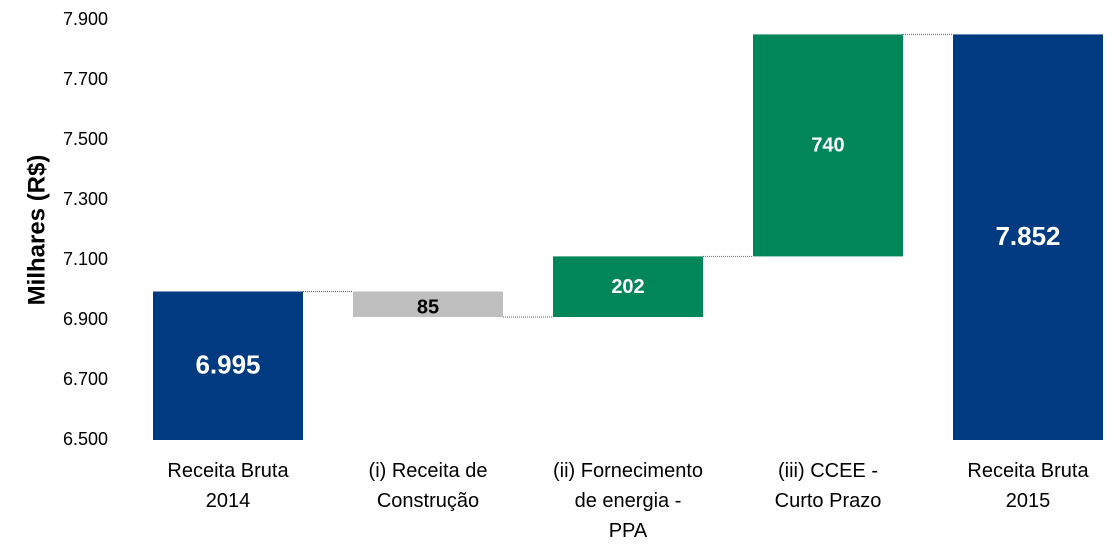 Image resolution: width=1114 pixels, height=544 pixels. I want to click on y-tick-label: 7.100, so click(85, 259).